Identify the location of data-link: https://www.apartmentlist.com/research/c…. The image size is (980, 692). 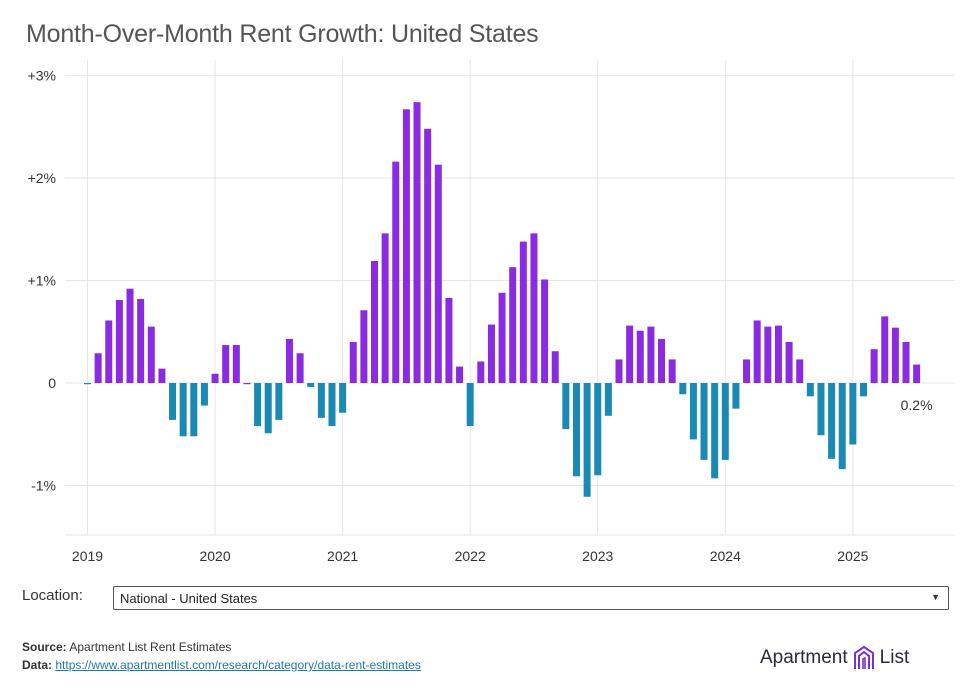
(238, 665).